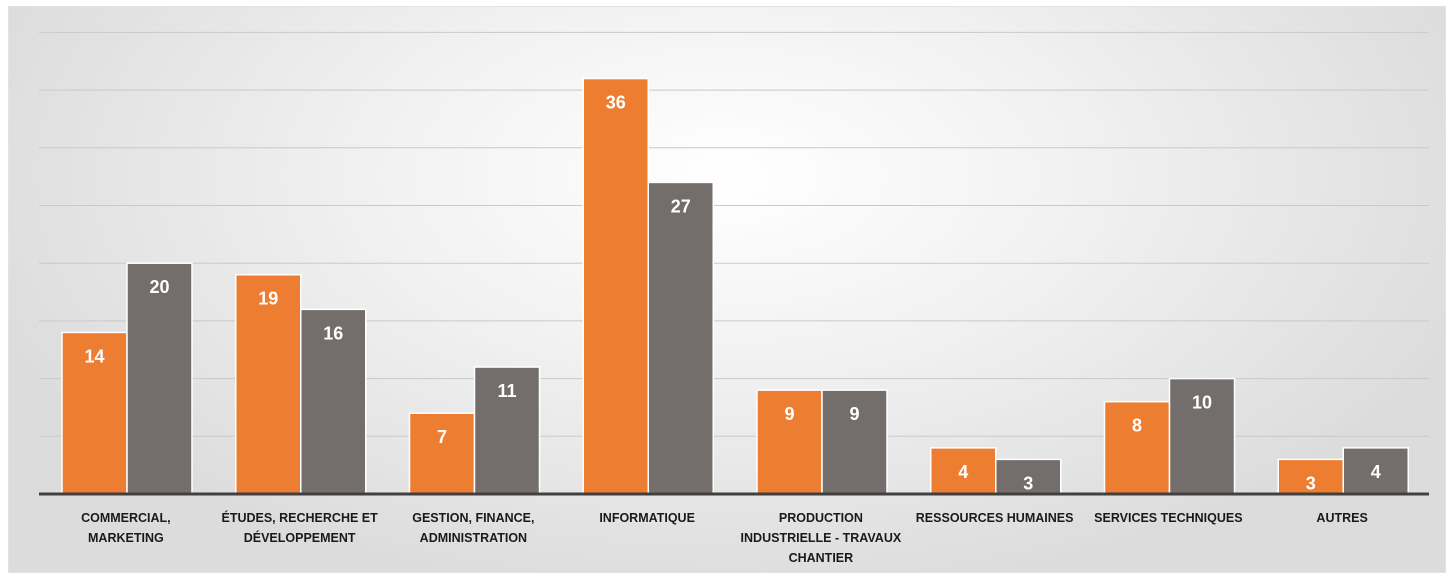 The image size is (1454, 579). Describe the element at coordinates (821, 518) in the screenshot. I see `category-label-line: PRODUCTION` at that location.